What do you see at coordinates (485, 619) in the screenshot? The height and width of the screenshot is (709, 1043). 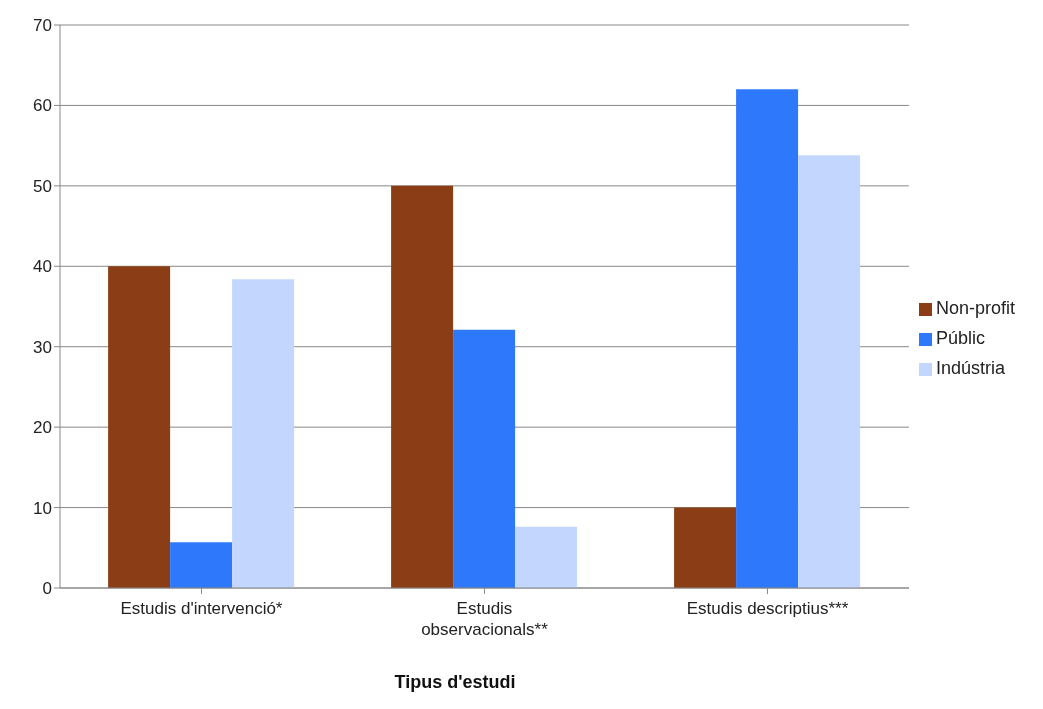 I see `x-tick-label: Estudis observacionals**` at bounding box center [485, 619].